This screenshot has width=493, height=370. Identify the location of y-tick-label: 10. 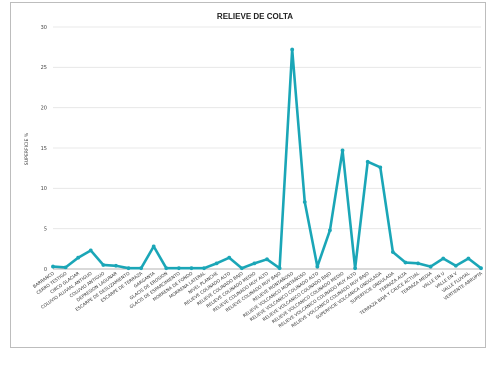
(44, 189).